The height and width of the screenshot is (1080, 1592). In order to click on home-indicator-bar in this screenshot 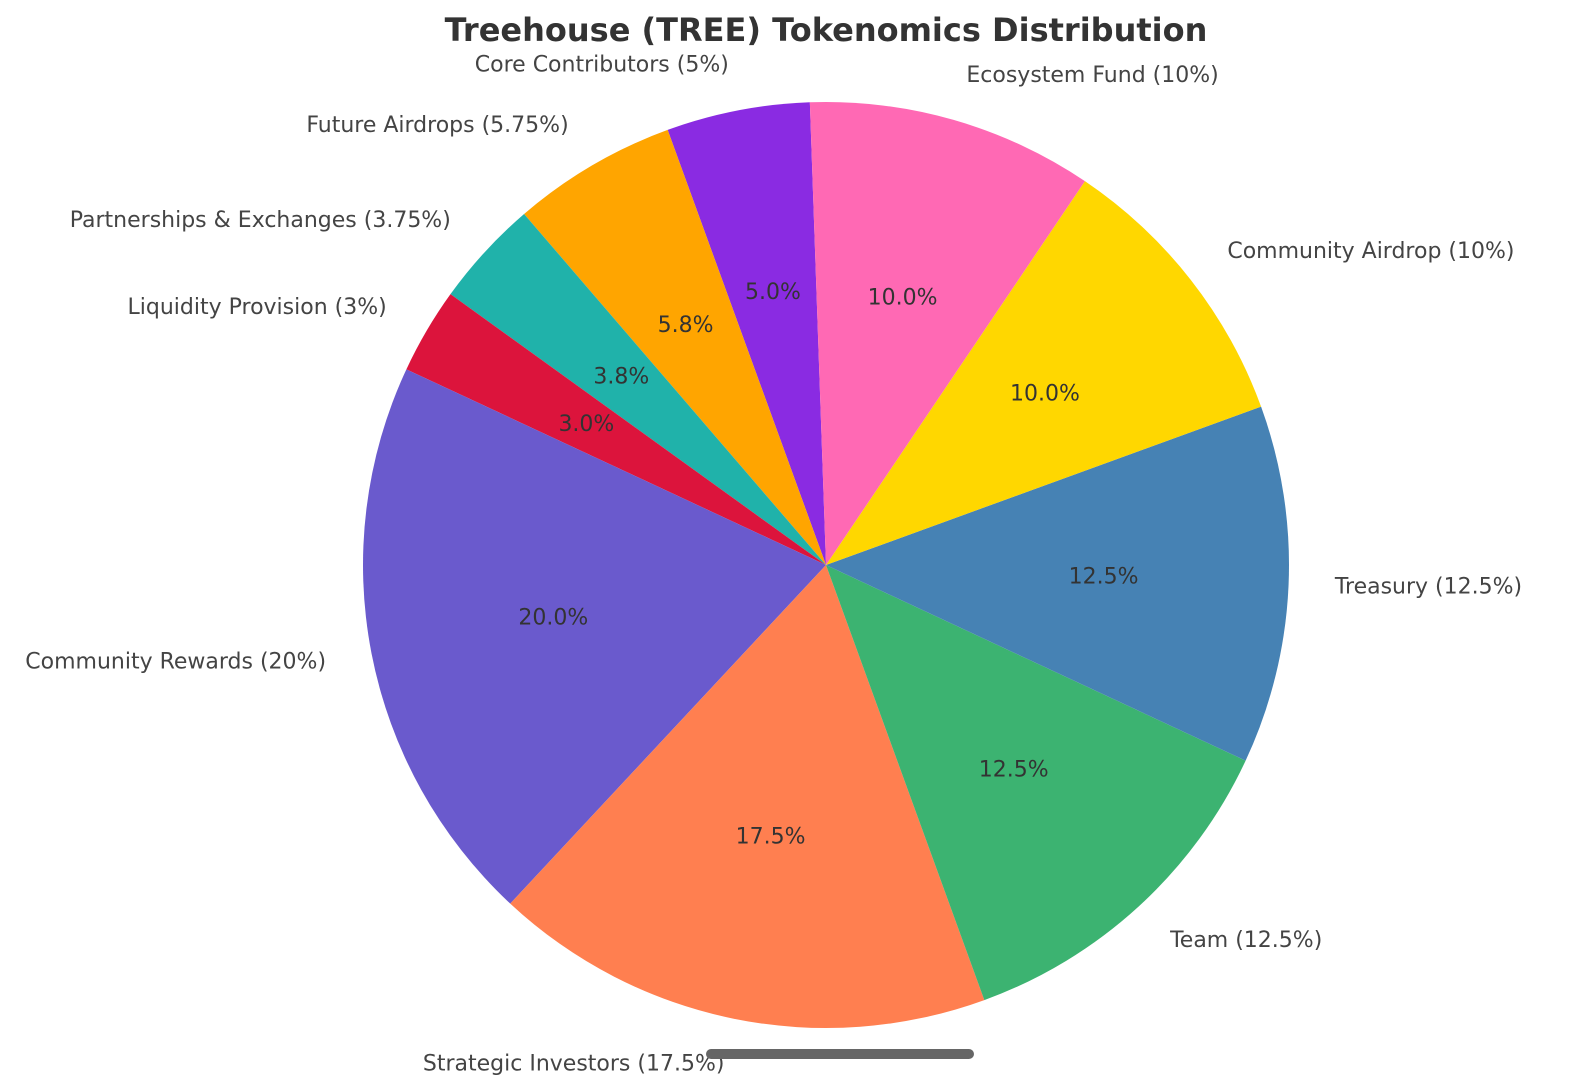, I will do `click(840, 1054)`.